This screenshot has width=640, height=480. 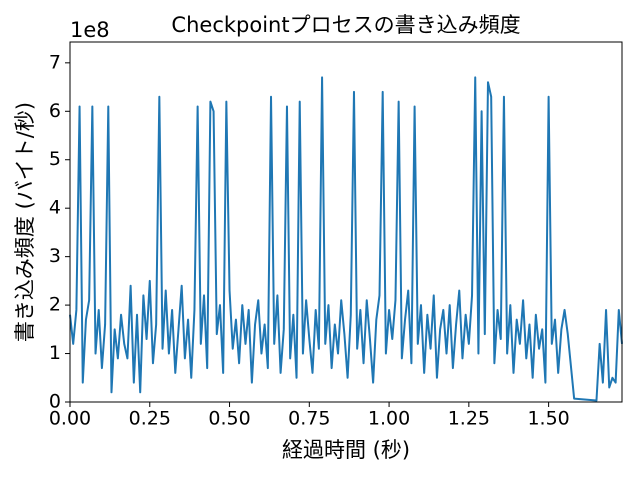 I want to click on y-tick-label: 7, so click(x=55, y=62).